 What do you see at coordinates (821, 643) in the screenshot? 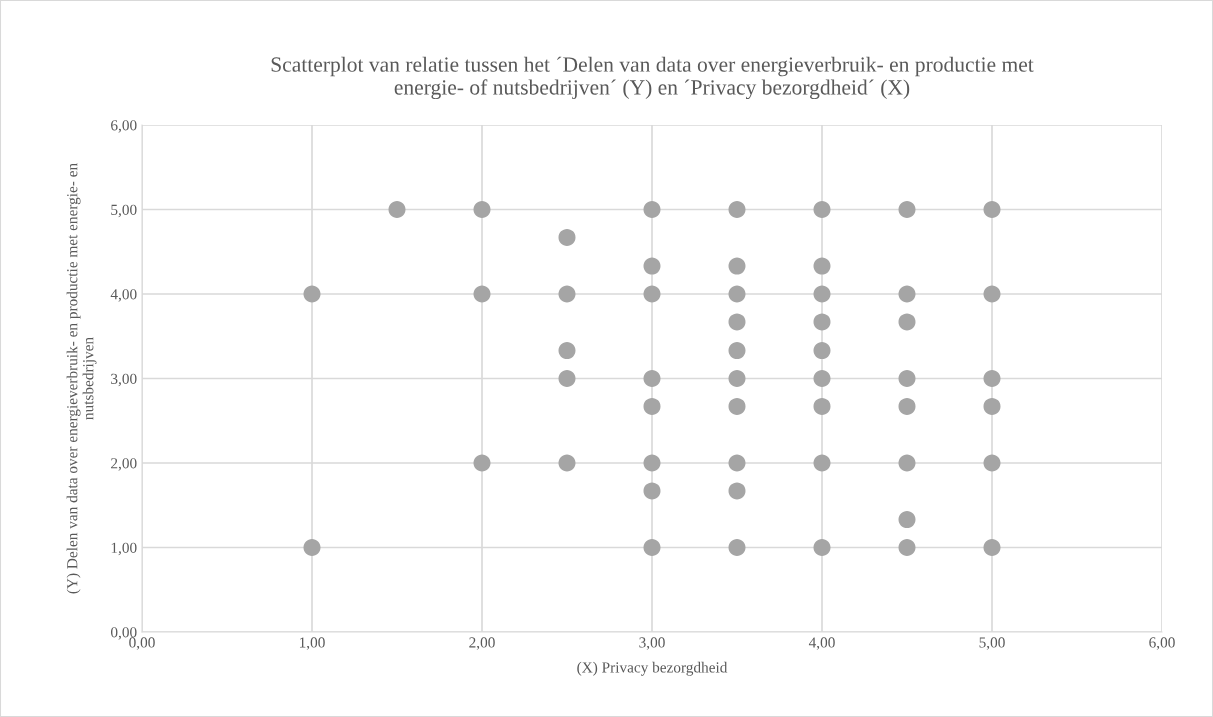
I see `x-tick-label: 4,00` at bounding box center [821, 643].